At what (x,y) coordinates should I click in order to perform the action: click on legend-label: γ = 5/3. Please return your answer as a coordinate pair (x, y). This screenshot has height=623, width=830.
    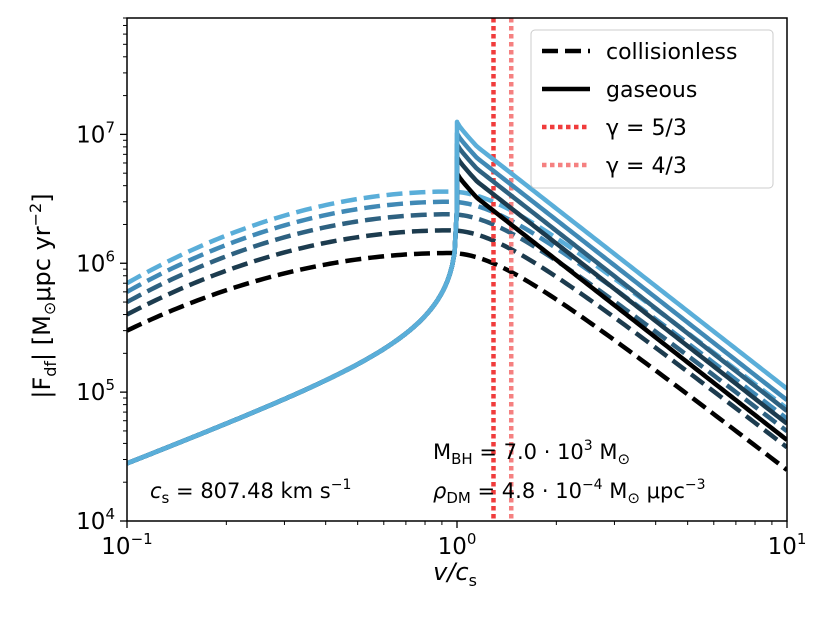
    Looking at the image, I should click on (646, 128).